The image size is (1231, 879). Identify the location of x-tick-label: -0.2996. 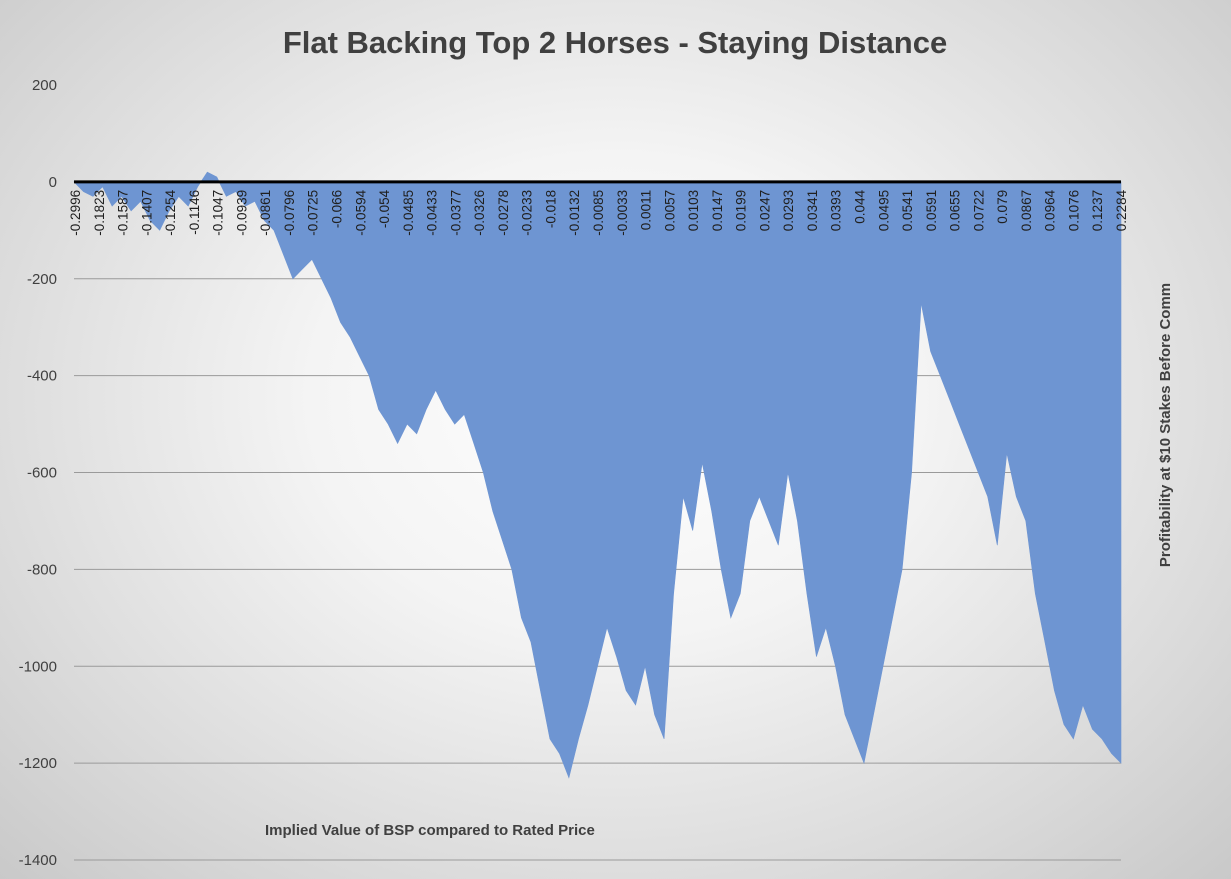
(75, 213).